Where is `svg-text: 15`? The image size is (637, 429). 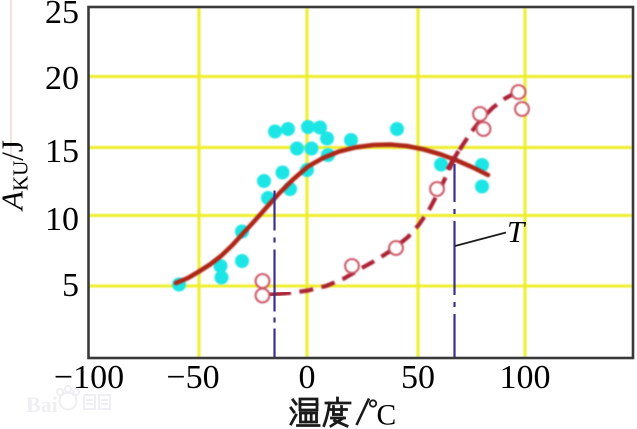 svg-text: 15 is located at coordinates (62, 151).